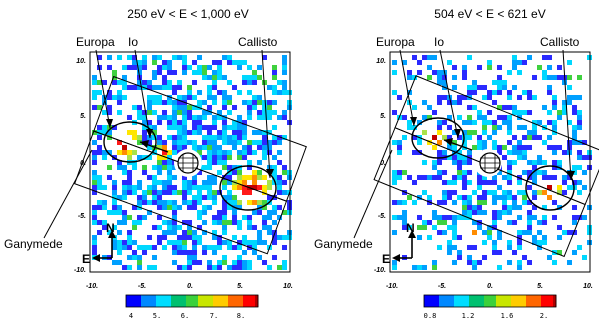 The width and height of the screenshot is (599, 325). What do you see at coordinates (187, 316) in the screenshot?
I see `left-colorbar-ticks: 4 5. 6. 7. 8.` at bounding box center [187, 316].